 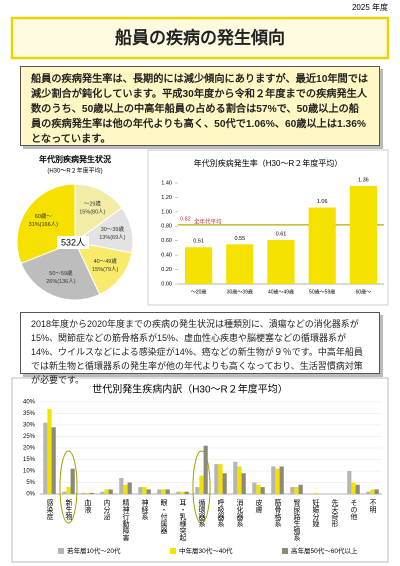 I want to click on x-tick-label: 50歳～59歳, so click(x=322, y=291).